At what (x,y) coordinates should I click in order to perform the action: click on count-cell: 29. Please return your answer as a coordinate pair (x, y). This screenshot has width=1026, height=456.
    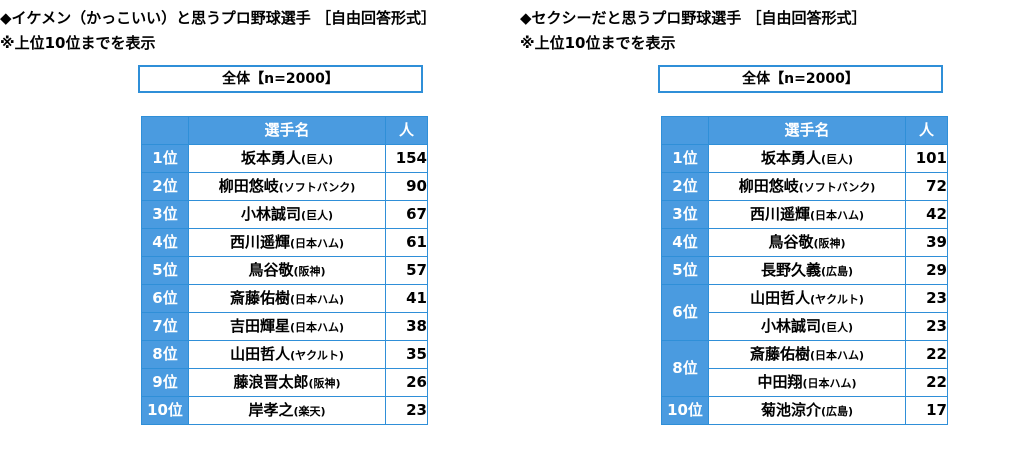
    Looking at the image, I should click on (926, 270).